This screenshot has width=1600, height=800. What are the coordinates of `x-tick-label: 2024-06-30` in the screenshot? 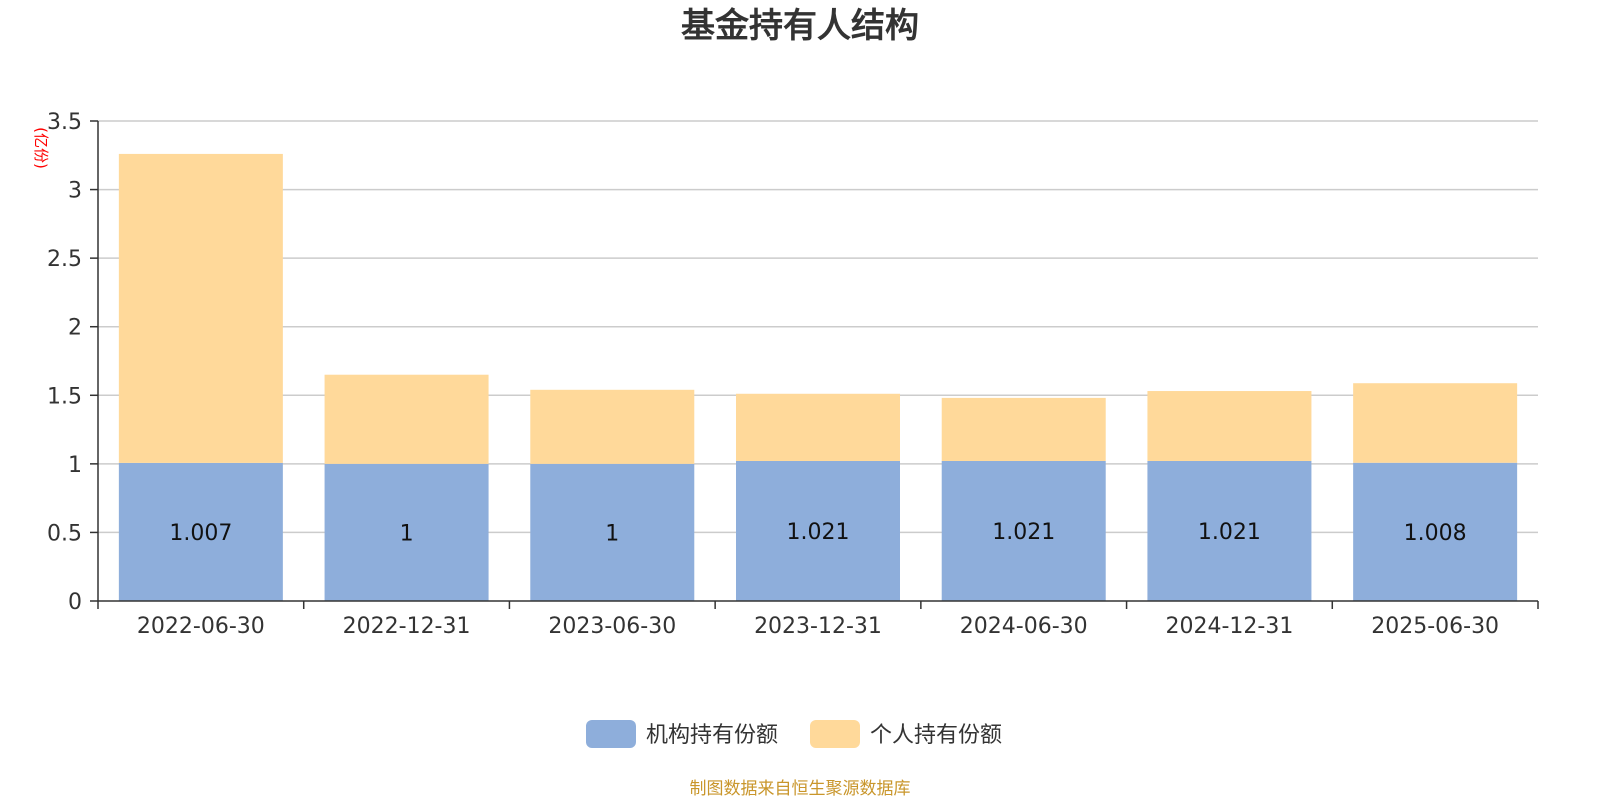 It's located at (1024, 626).